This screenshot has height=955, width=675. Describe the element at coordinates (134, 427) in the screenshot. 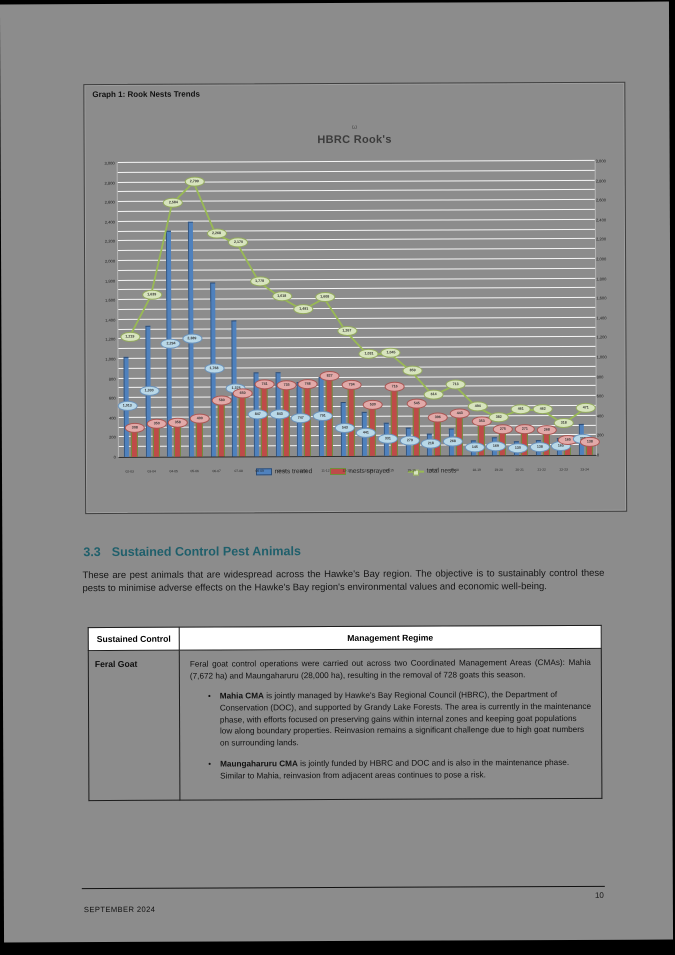

I see `data-label-nests-sprayed: 308` at that location.